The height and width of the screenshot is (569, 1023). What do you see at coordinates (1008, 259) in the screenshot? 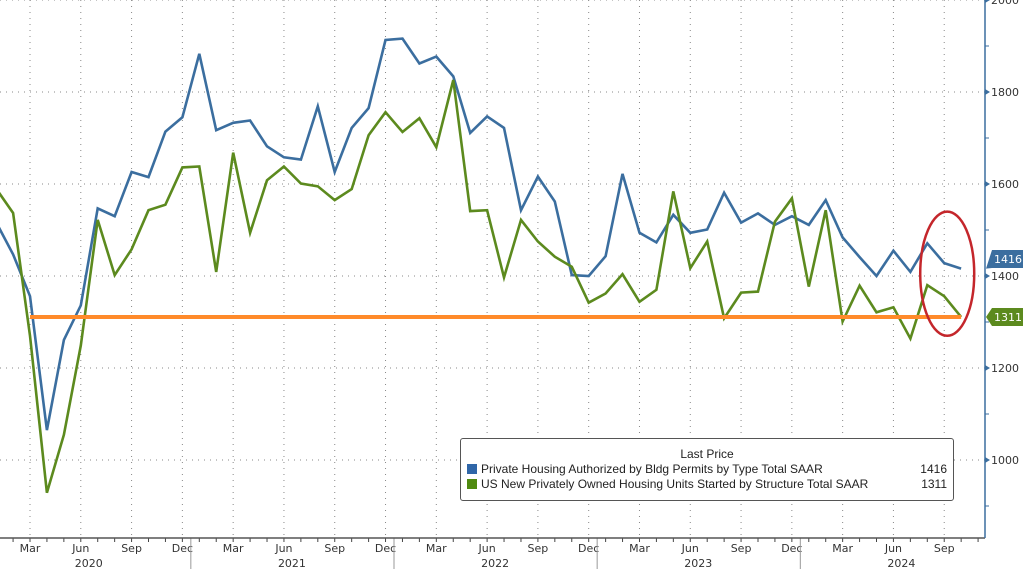
I see `last-value-tag-text: 1416` at bounding box center [1008, 259].